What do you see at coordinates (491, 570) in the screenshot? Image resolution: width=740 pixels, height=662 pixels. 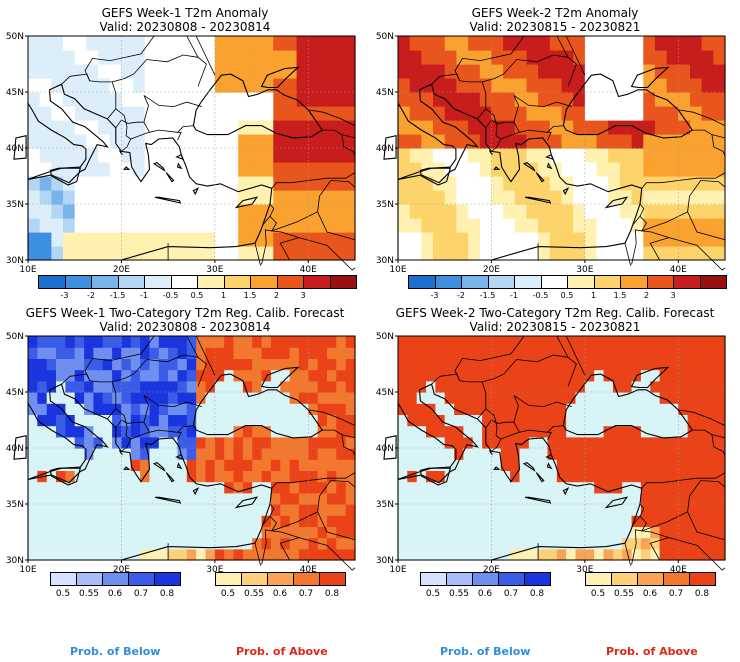 I see `lon-label: 20E` at bounding box center [491, 570].